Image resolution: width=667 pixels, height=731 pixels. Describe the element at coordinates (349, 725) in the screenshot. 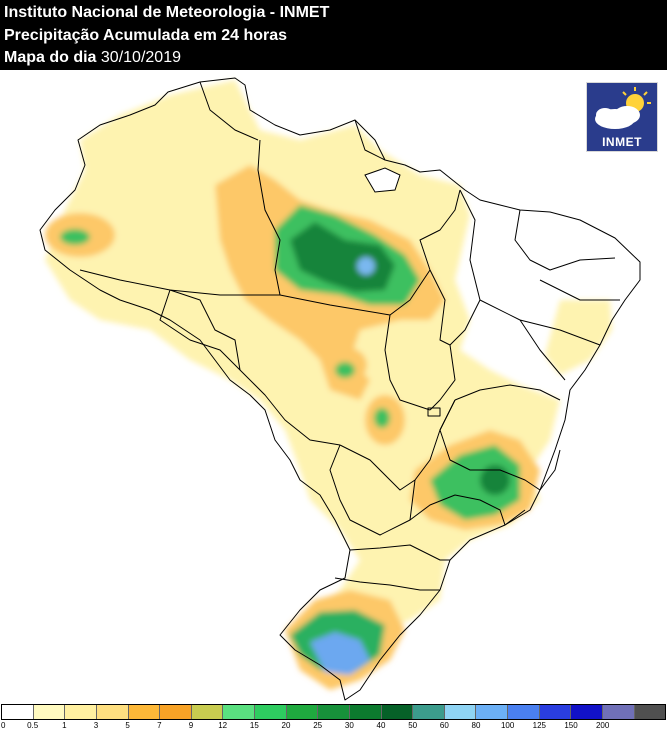

I see `legend-label: 30` at that location.